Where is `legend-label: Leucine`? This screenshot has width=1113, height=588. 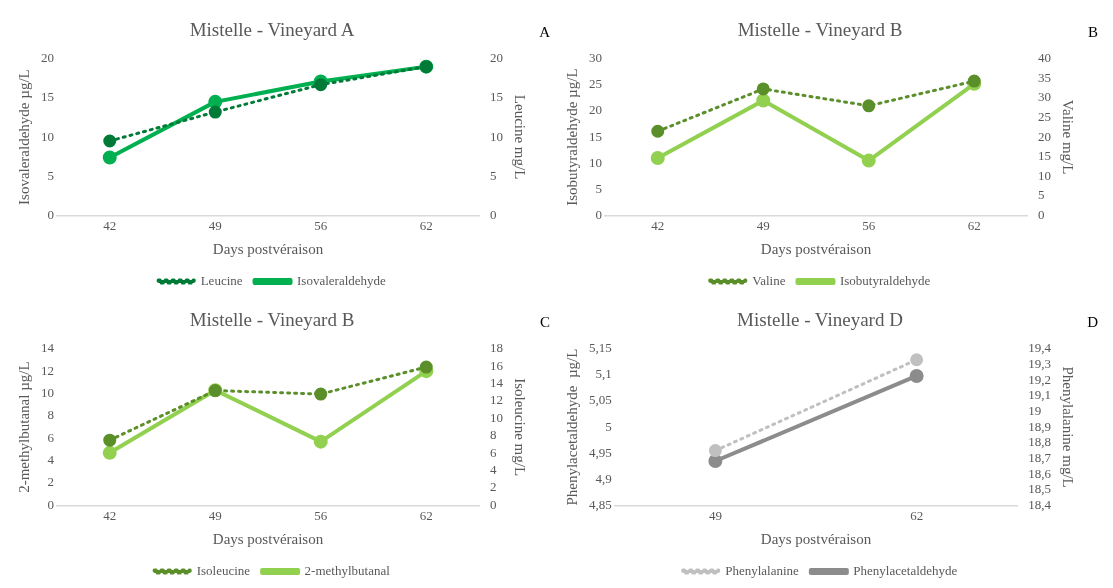 legend-label: Leucine is located at coordinates (221, 280).